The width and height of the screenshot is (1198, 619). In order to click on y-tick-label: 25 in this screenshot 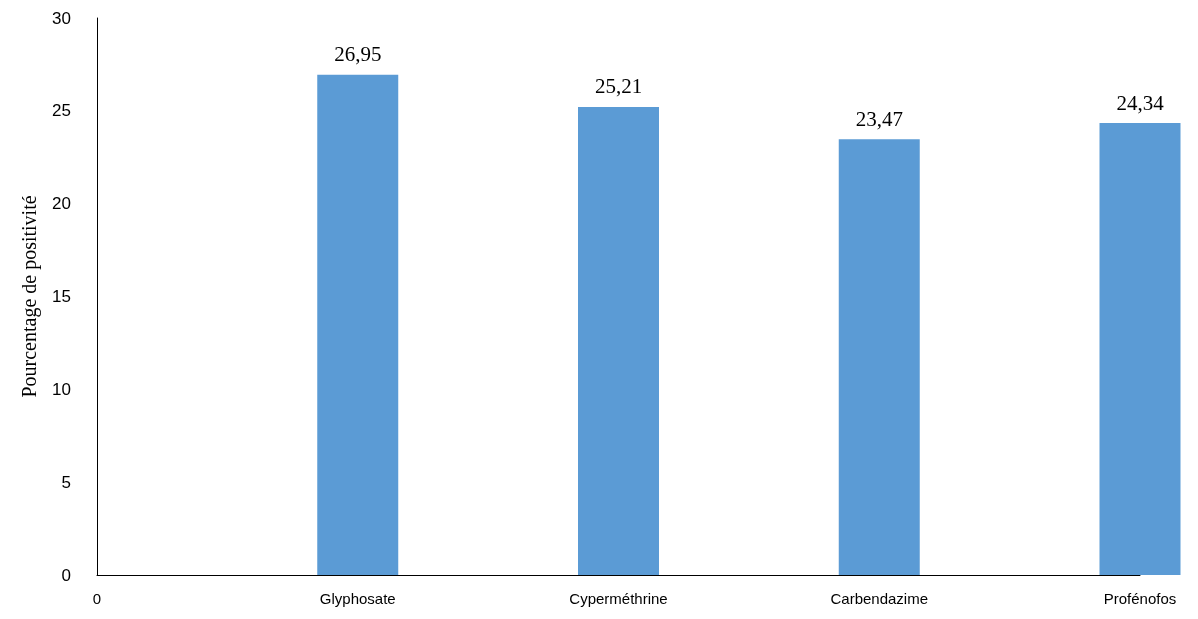, I will do `click(61, 111)`.